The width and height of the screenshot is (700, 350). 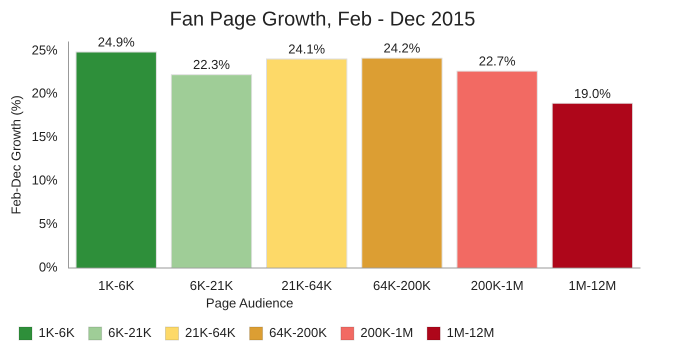 I want to click on y-tick-label: 20%, so click(x=45, y=93).